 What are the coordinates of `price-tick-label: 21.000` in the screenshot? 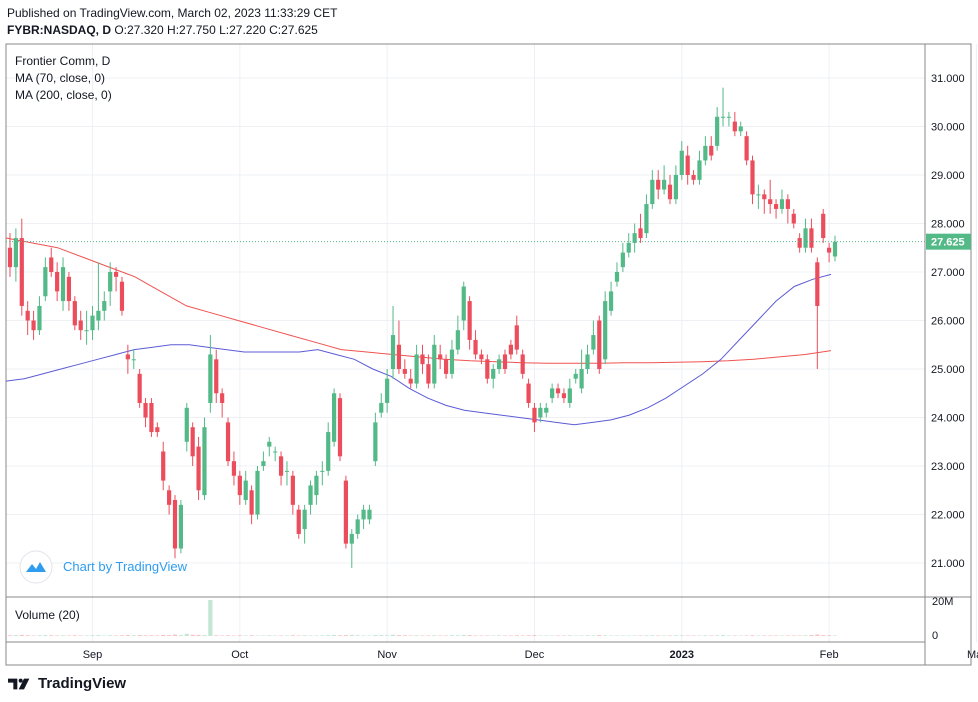 It's located at (948, 564).